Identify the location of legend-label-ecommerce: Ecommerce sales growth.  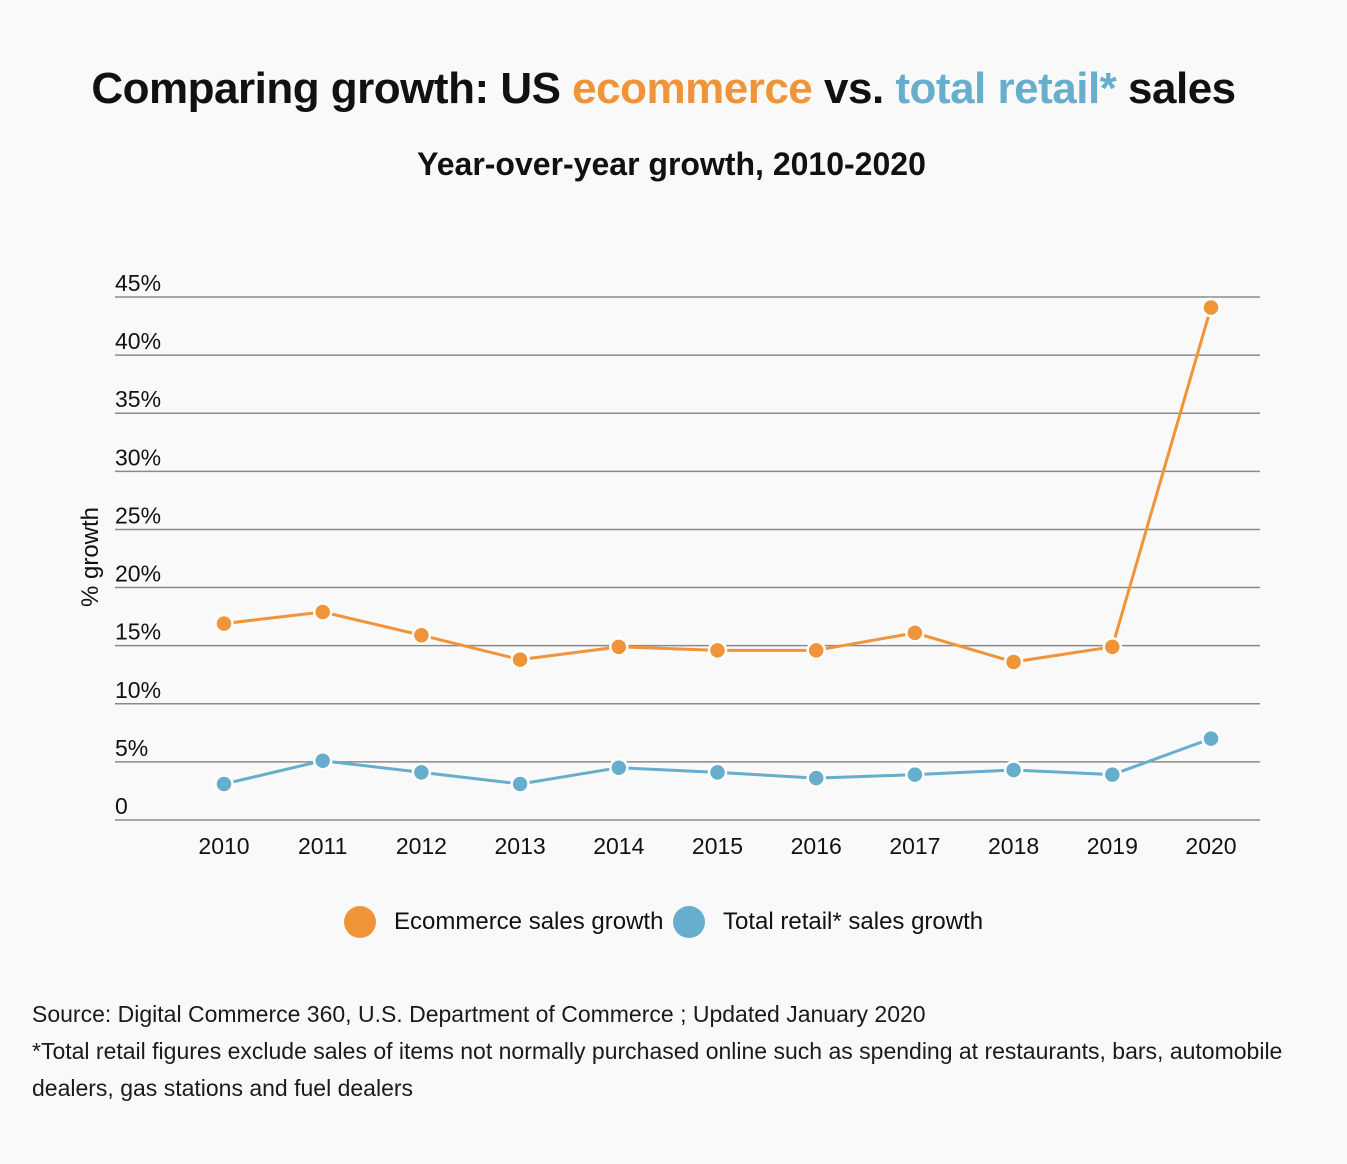
(529, 921).